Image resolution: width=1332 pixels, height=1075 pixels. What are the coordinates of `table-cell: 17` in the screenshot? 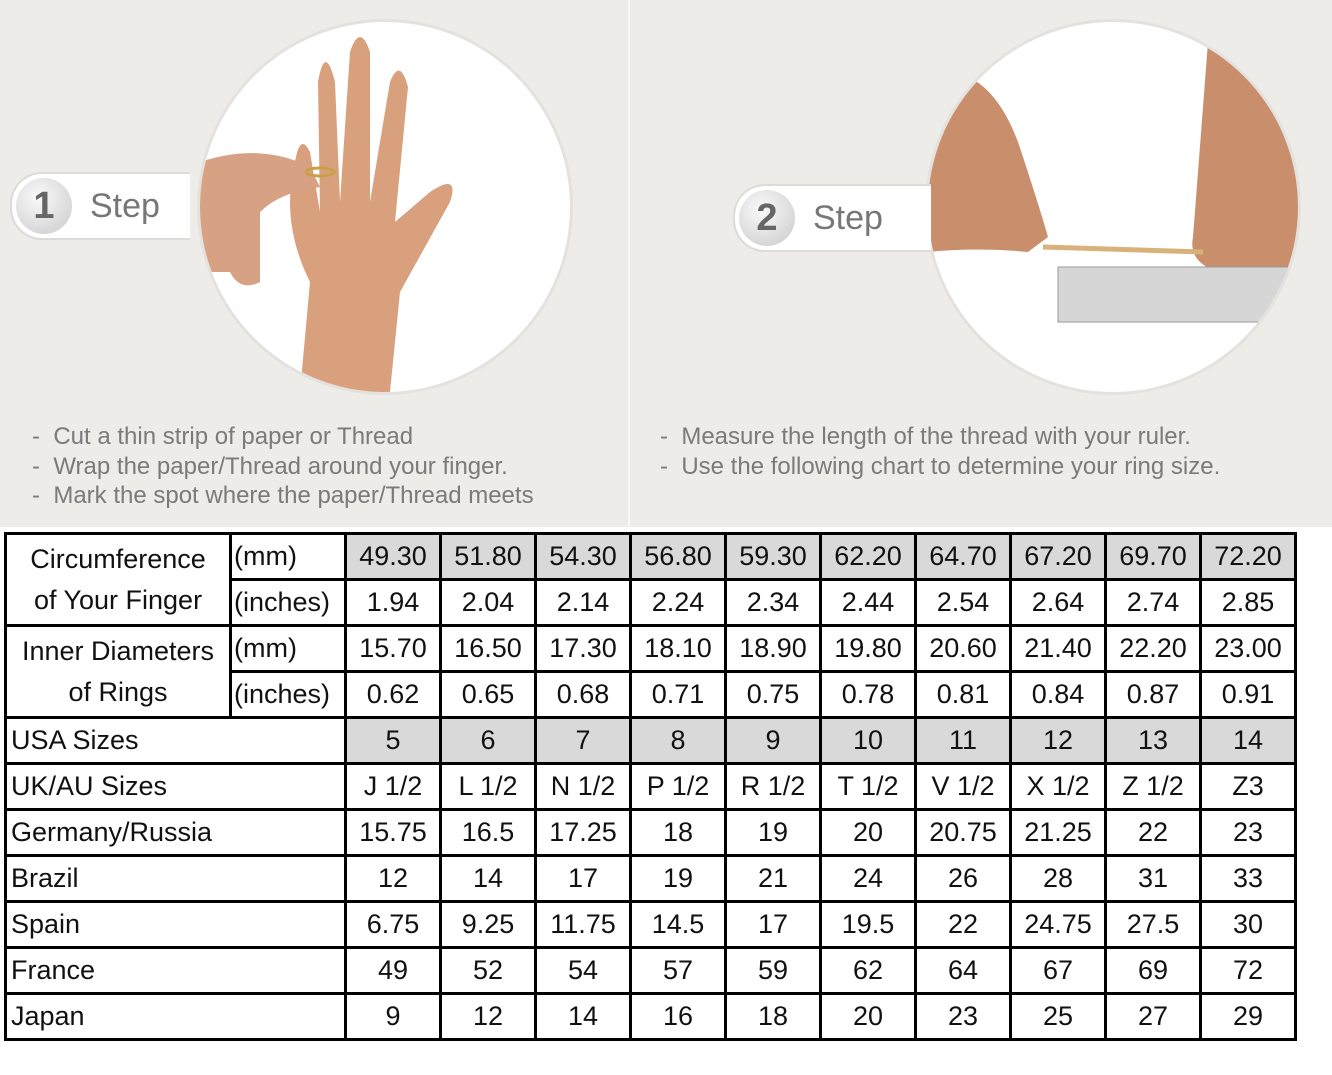 It's located at (773, 924).